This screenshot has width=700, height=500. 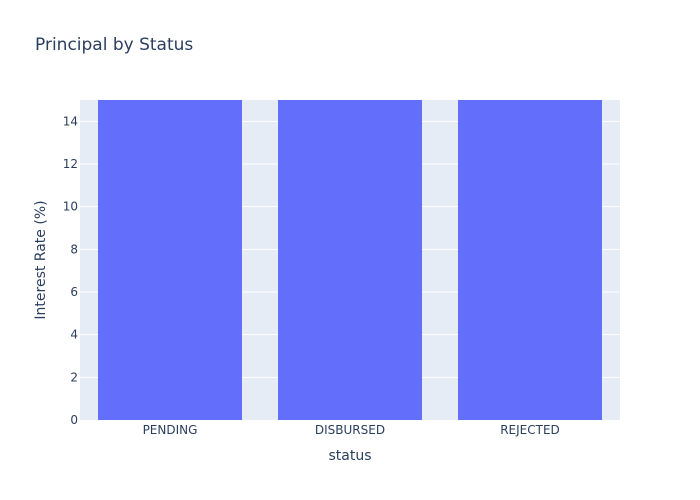 I want to click on x-axis-label: status, so click(x=349, y=456).